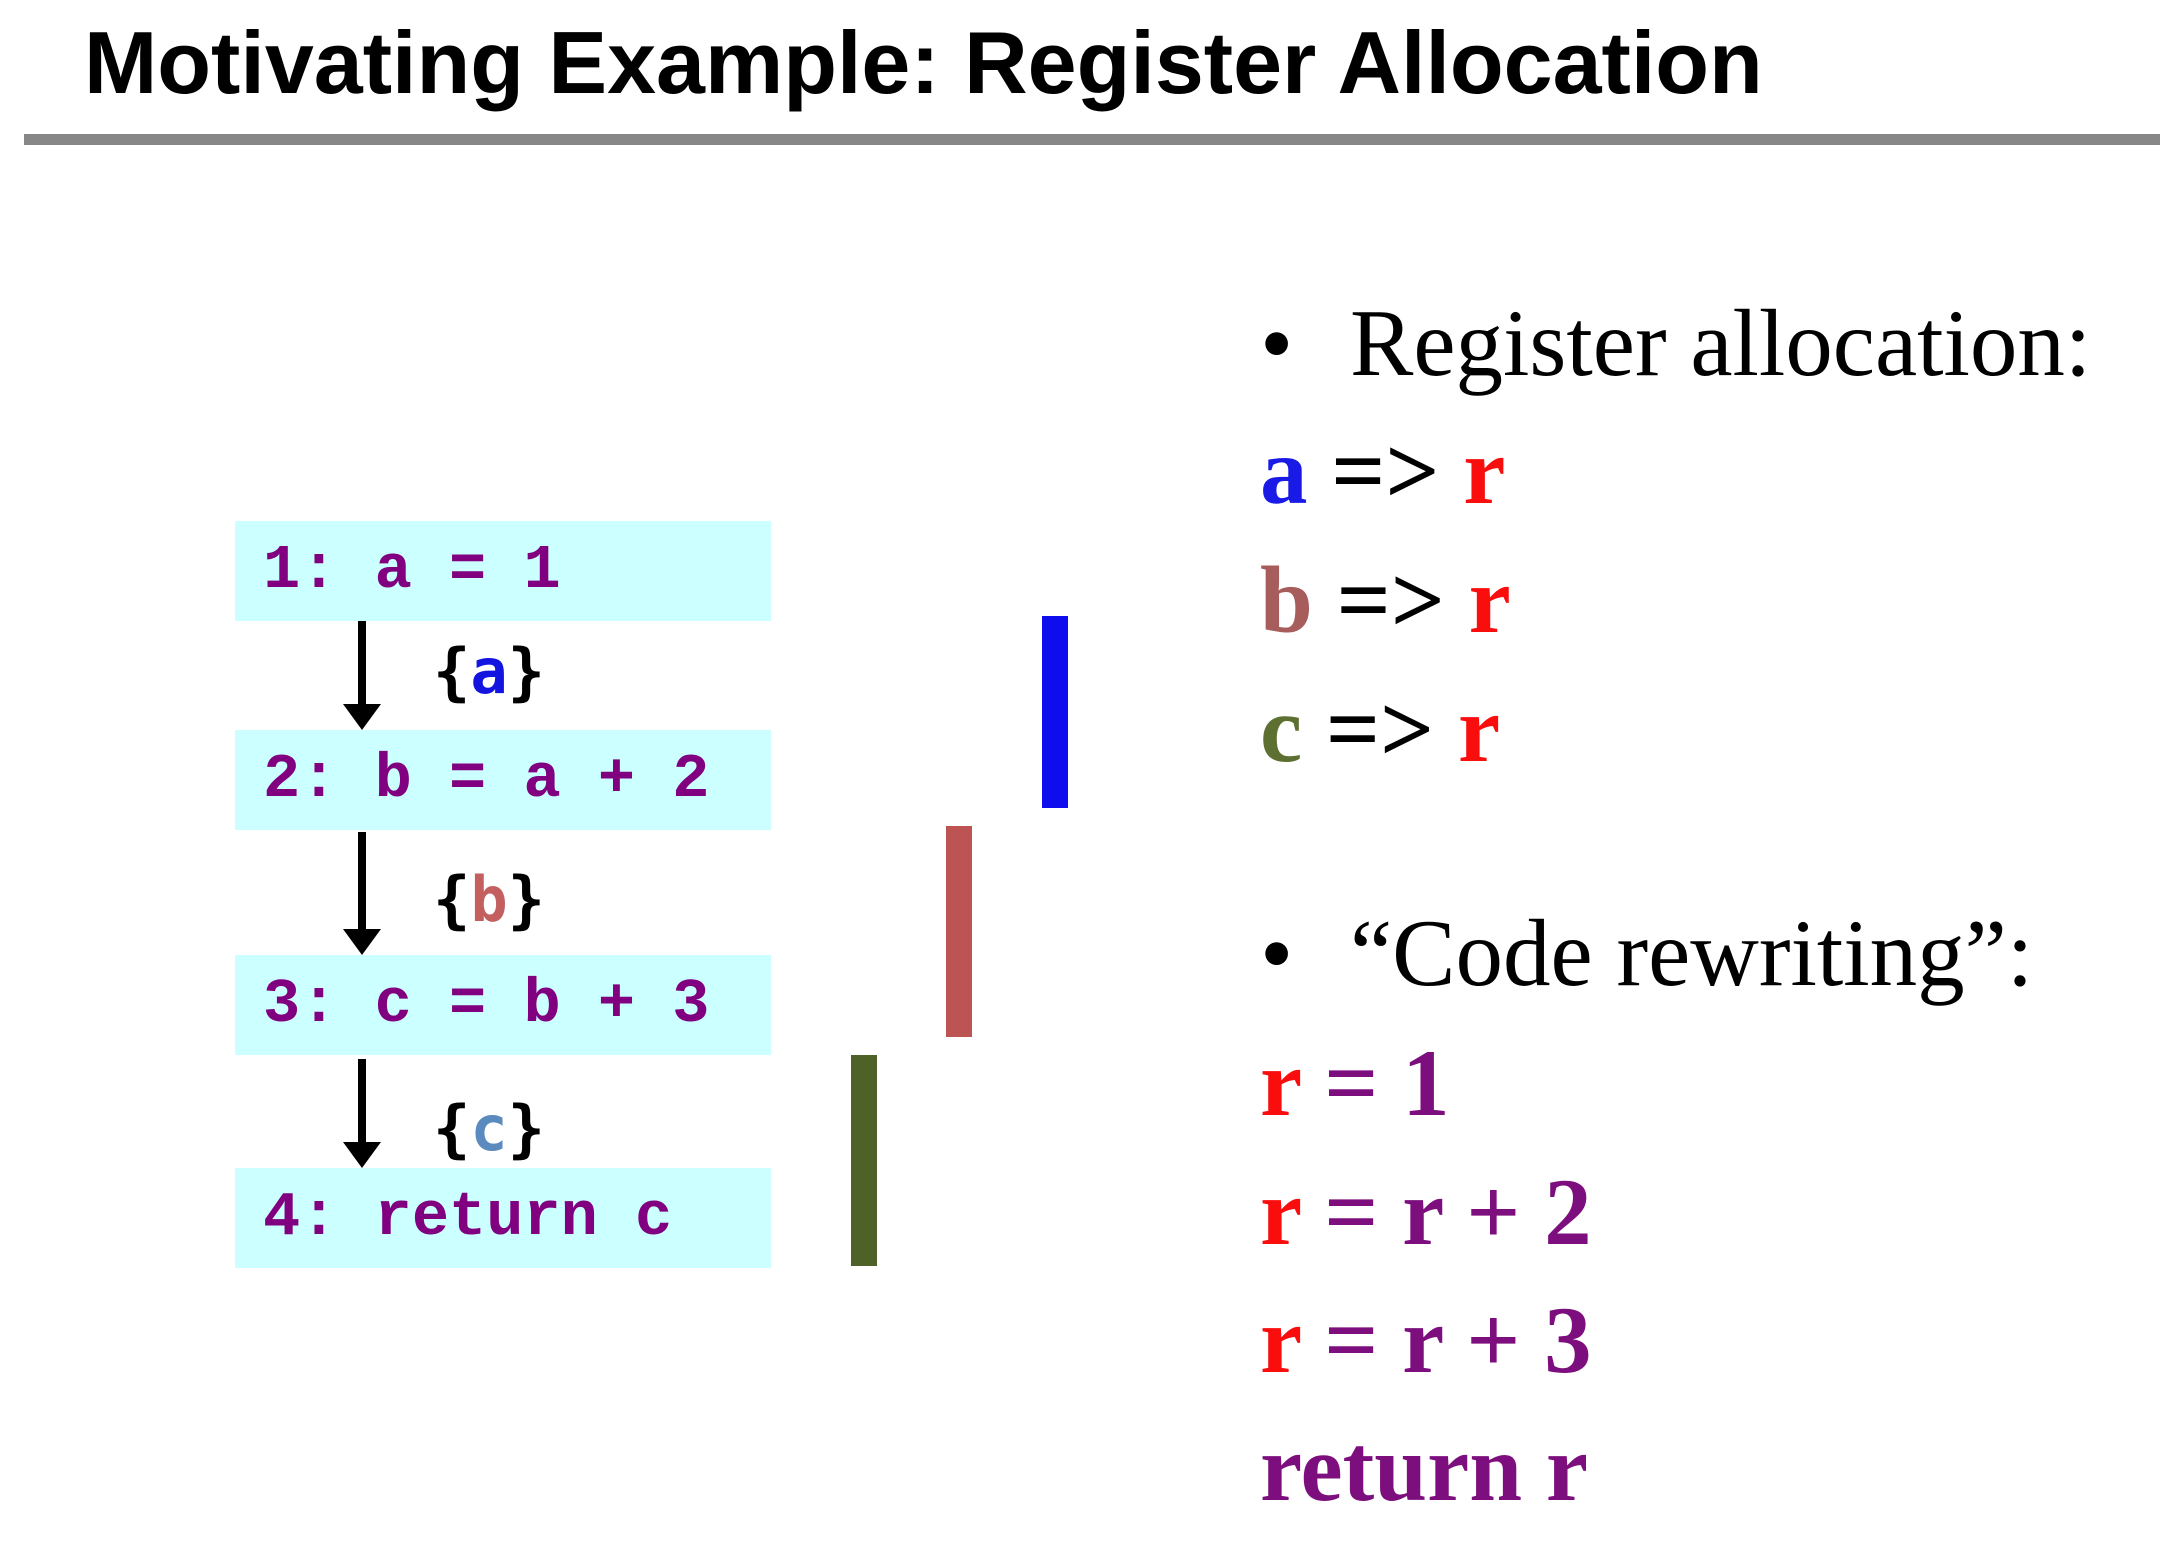 This screenshot has height=1556, width=2160. What do you see at coordinates (503, 1005) in the screenshot?
I see `flow-node-3: 3: c = b + 3` at bounding box center [503, 1005].